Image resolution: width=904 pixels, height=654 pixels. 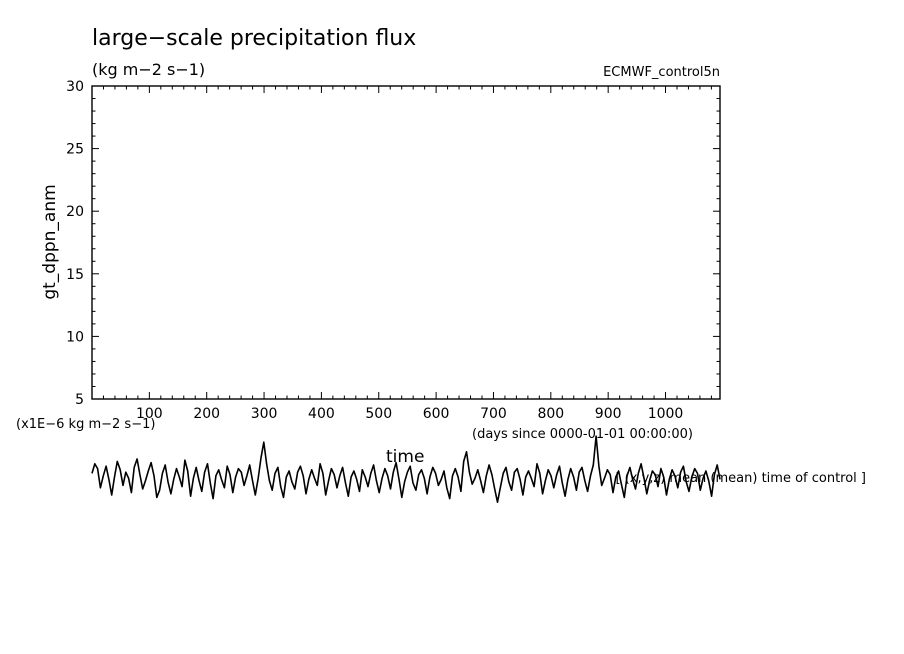 I want to click on chart-units: (kg m−2 s−1), so click(x=148, y=69).